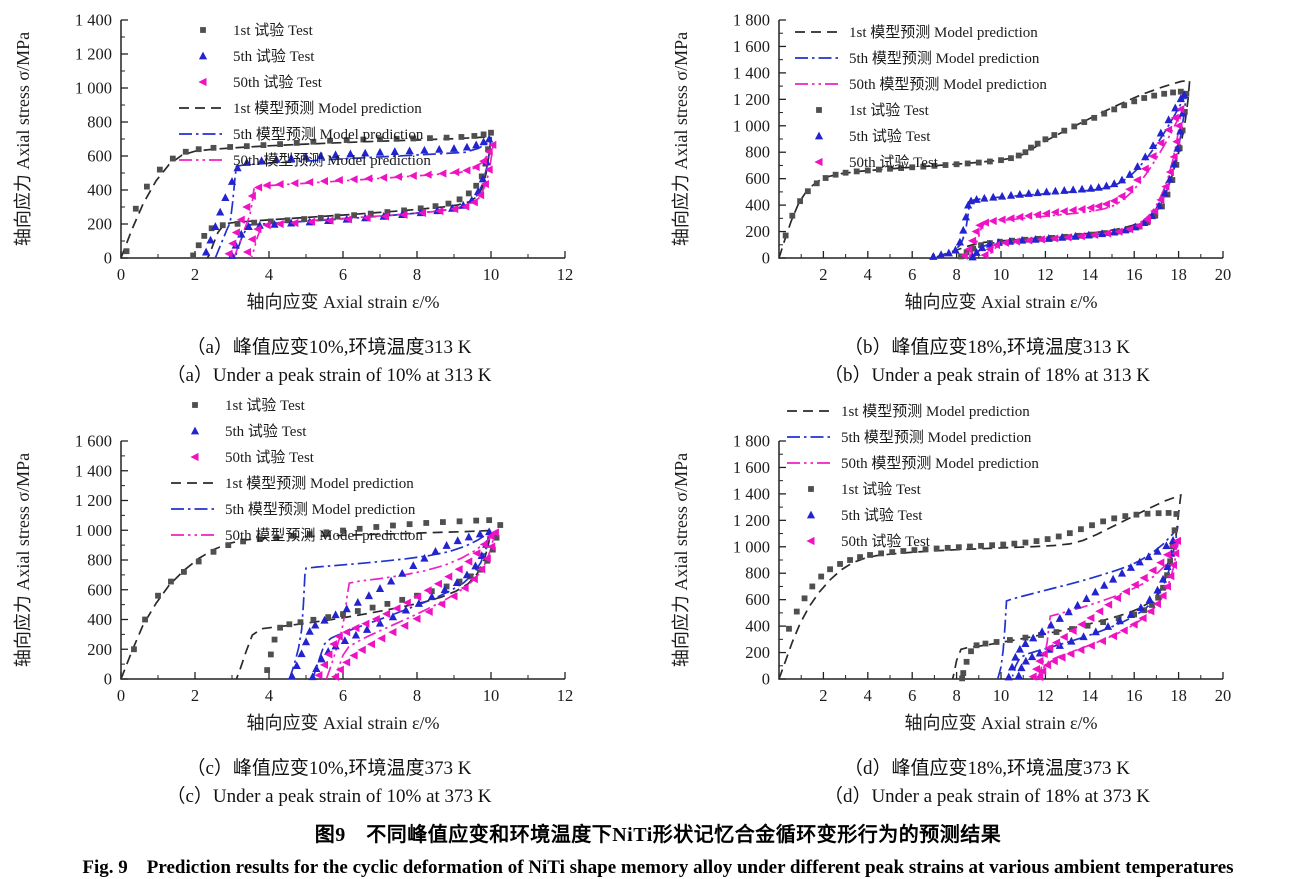 This screenshot has width=1316, height=879. What do you see at coordinates (987, 769) in the screenshot?
I see `subplot-d-caption-cn: （d）峰值应变18%,环境温度373 K` at bounding box center [987, 769].